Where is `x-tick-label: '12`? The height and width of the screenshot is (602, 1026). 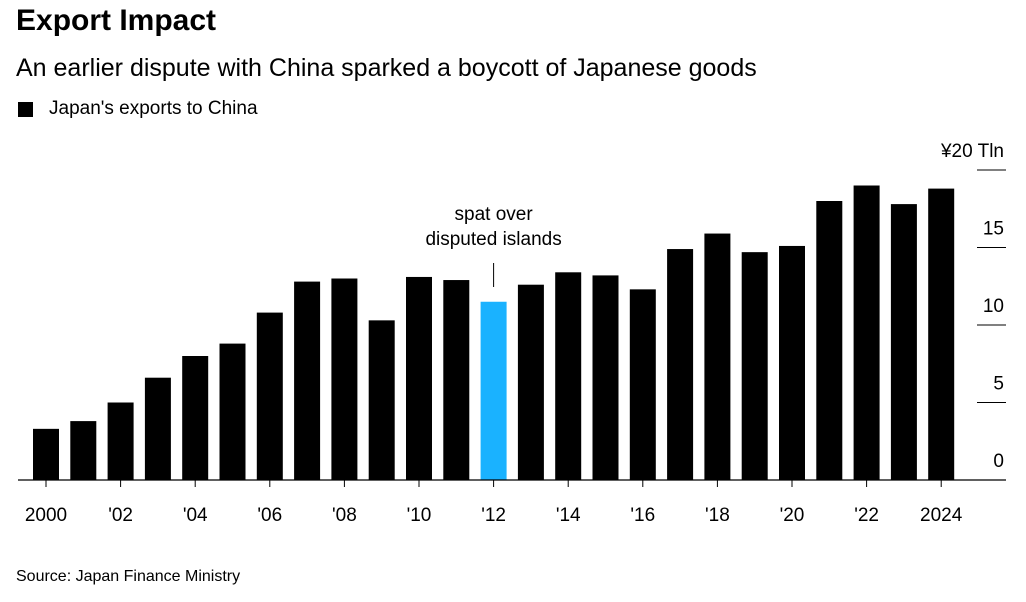
x-tick-label: '12 is located at coordinates (493, 515).